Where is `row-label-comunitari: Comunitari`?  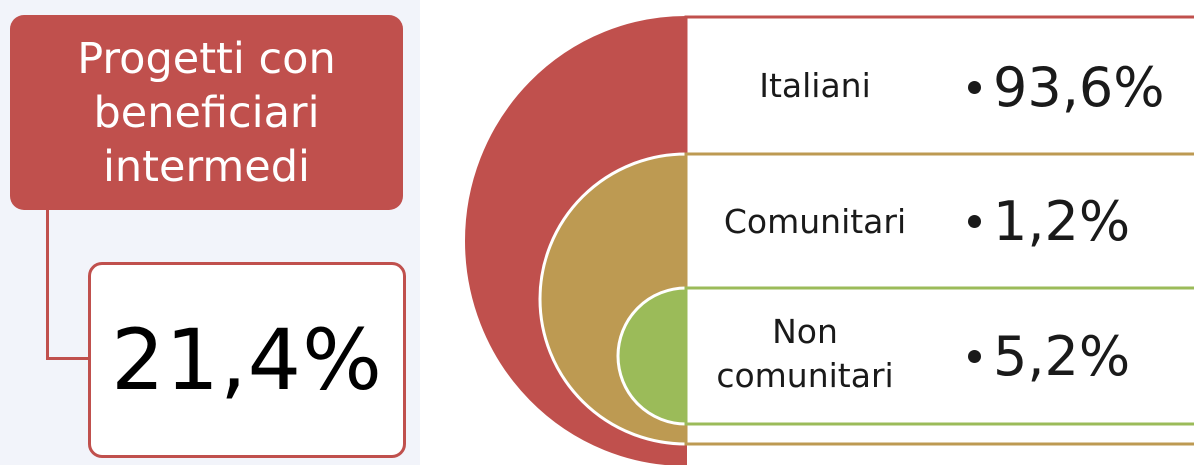 row-label-comunitari: Comunitari is located at coordinates (815, 222).